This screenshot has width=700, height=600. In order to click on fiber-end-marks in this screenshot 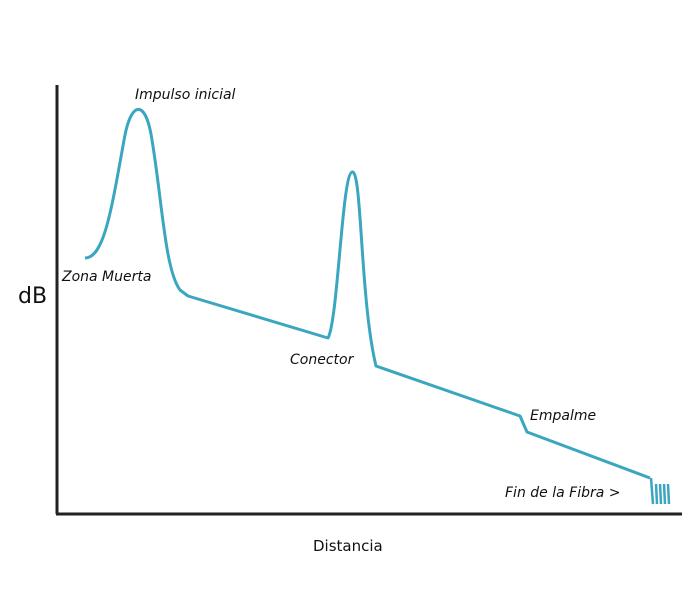, I will do `click(660, 491)`.